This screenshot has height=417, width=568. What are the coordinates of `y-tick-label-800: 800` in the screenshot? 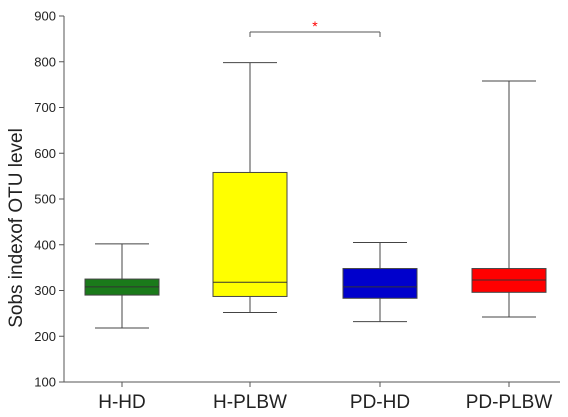 It's located at (45, 61).